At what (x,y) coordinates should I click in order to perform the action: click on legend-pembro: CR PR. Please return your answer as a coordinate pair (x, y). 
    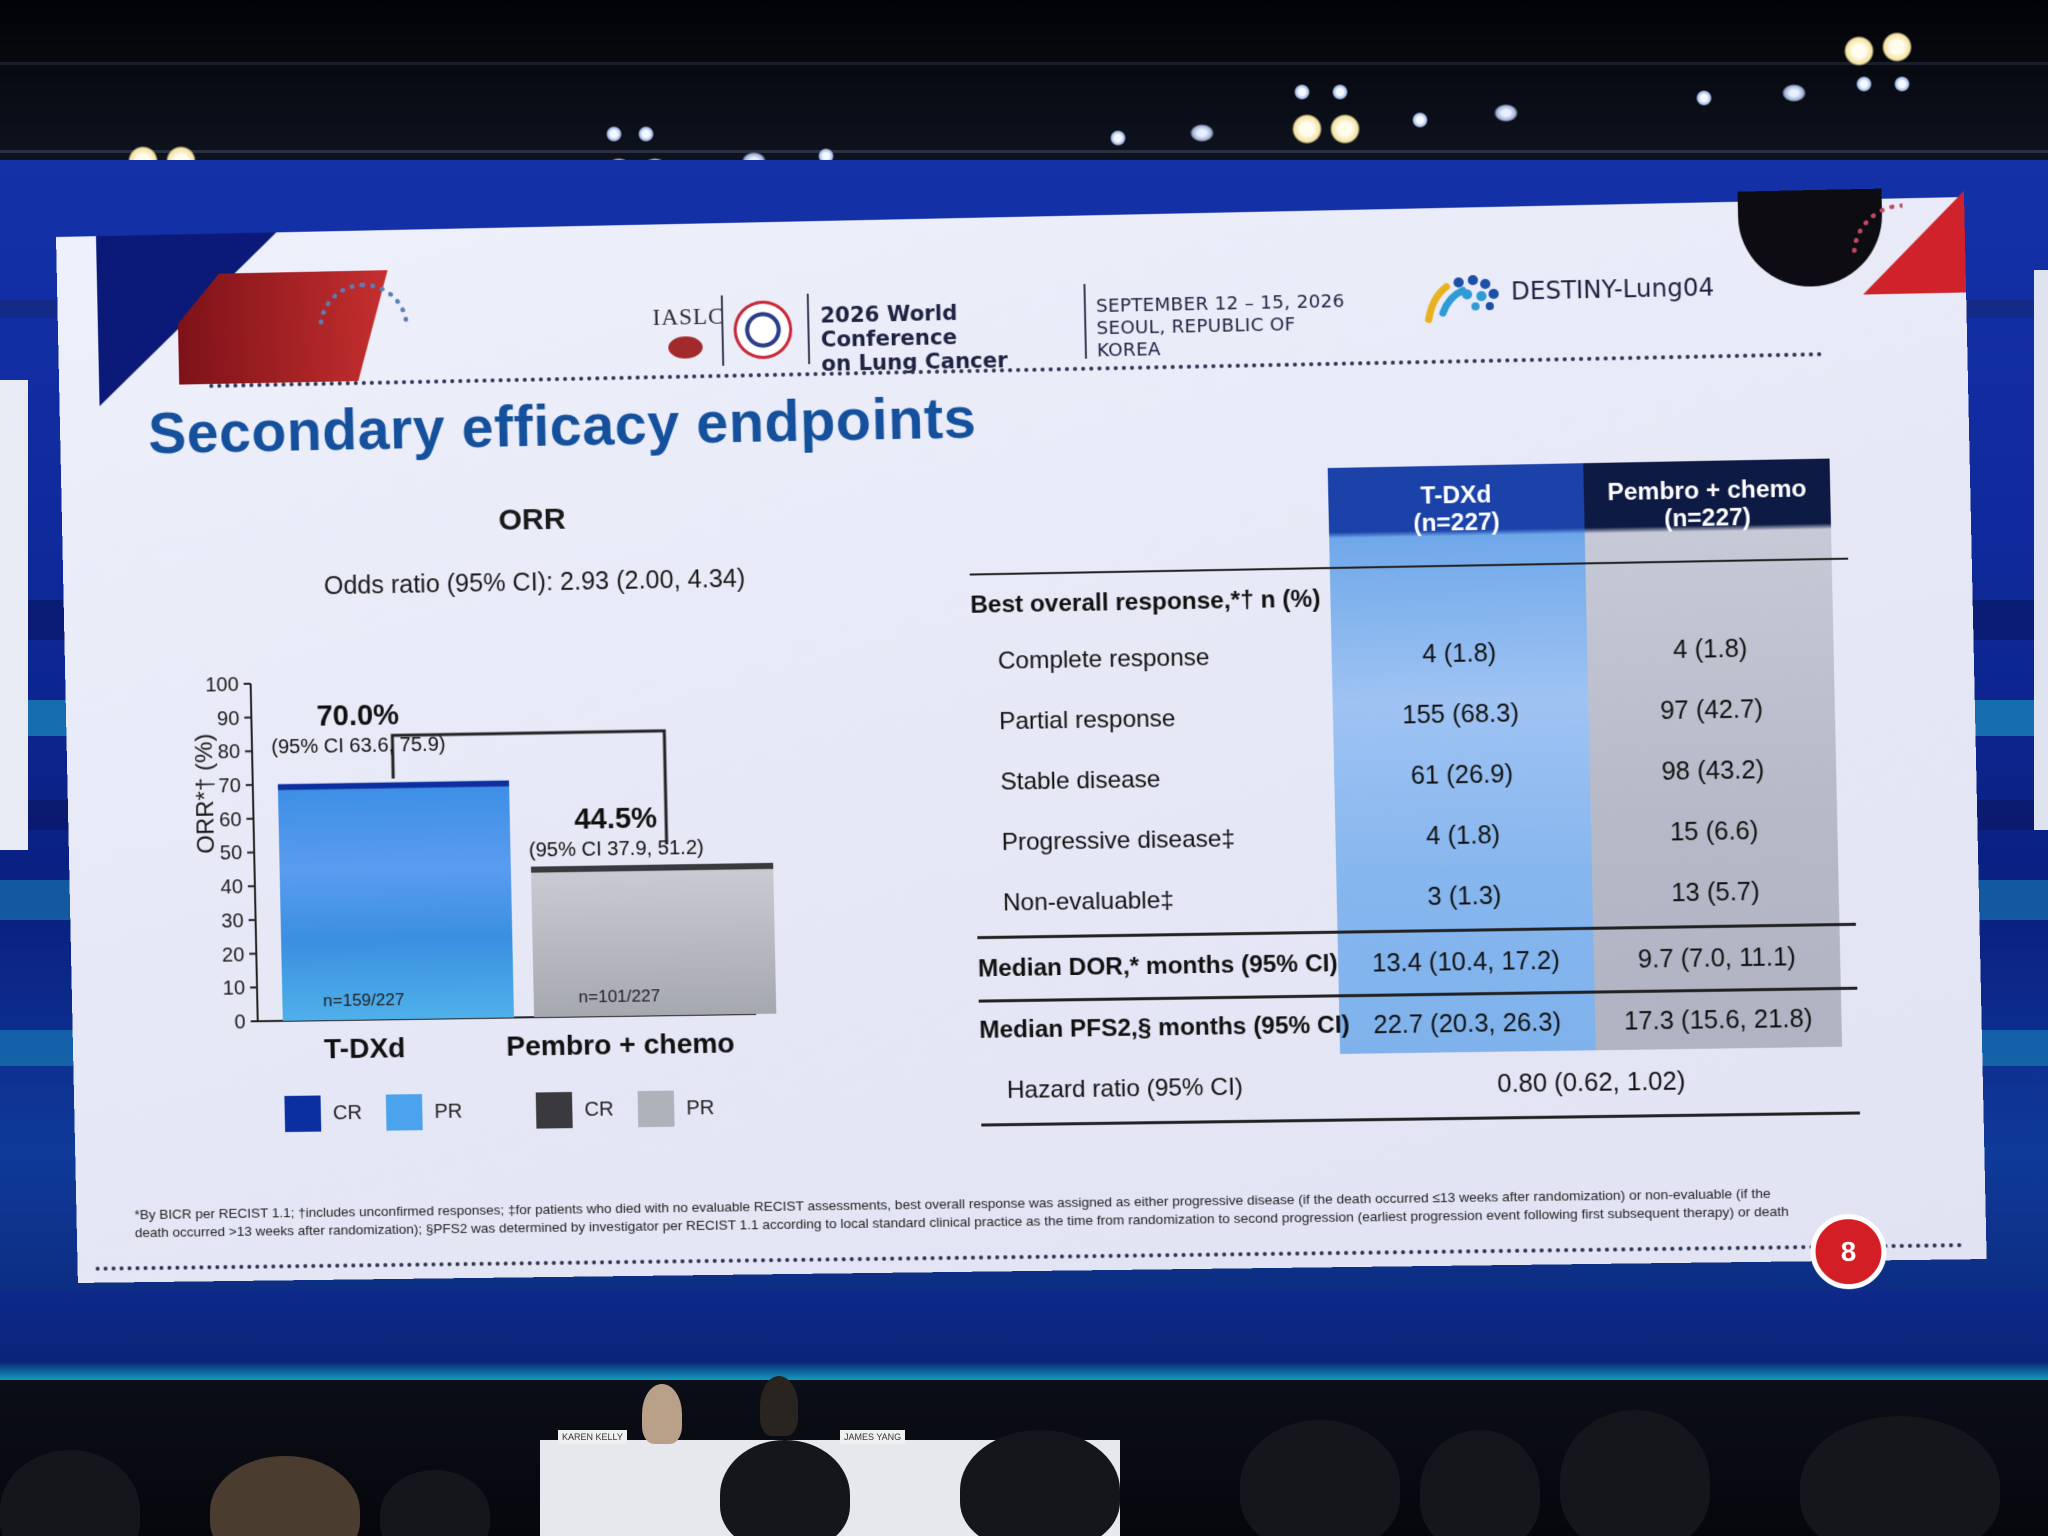
    Looking at the image, I should click on (625, 1109).